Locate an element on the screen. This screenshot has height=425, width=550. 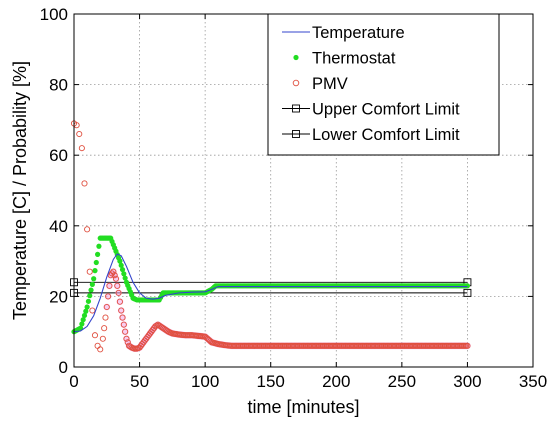
legend-swatch-upper-comfort-limit is located at coordinates (296, 108).